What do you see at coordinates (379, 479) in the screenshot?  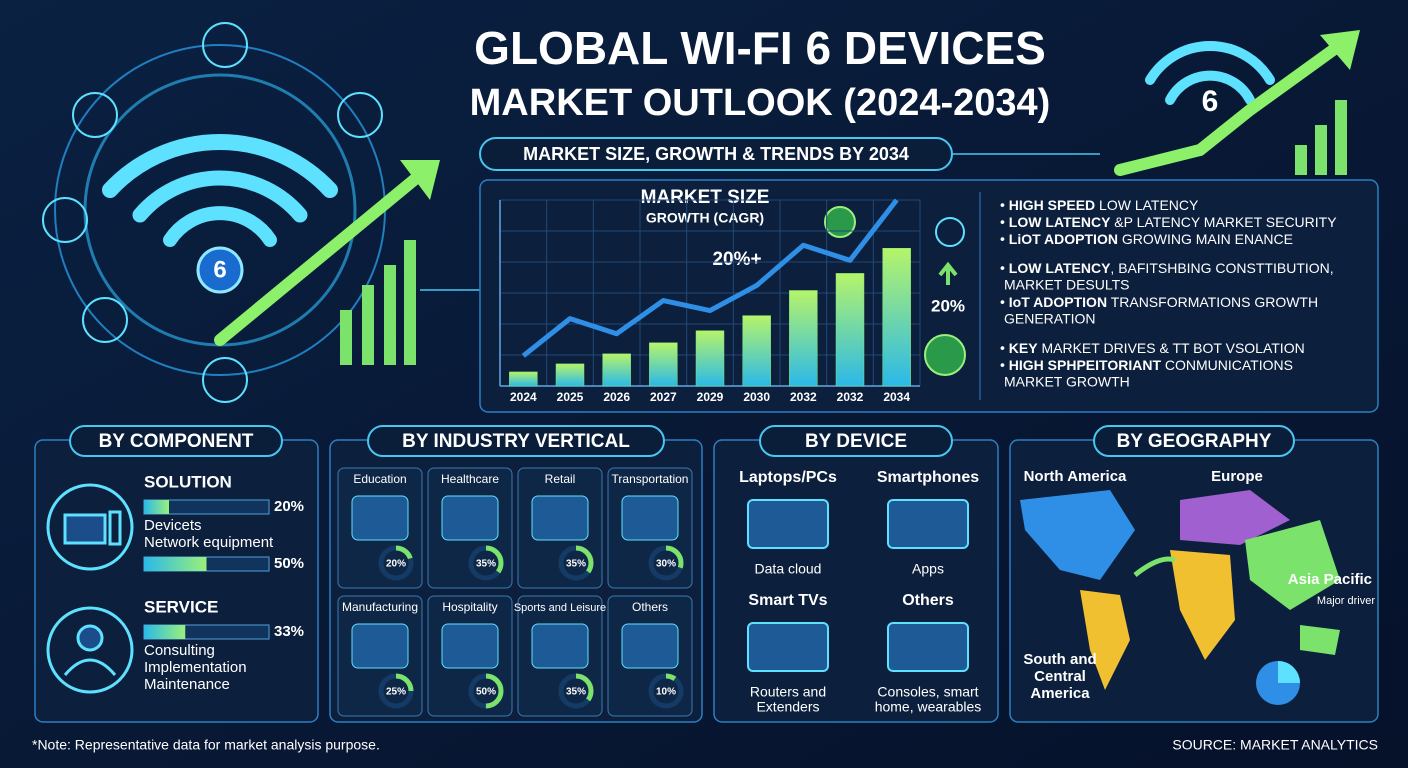 I see `industry-name: Education` at bounding box center [379, 479].